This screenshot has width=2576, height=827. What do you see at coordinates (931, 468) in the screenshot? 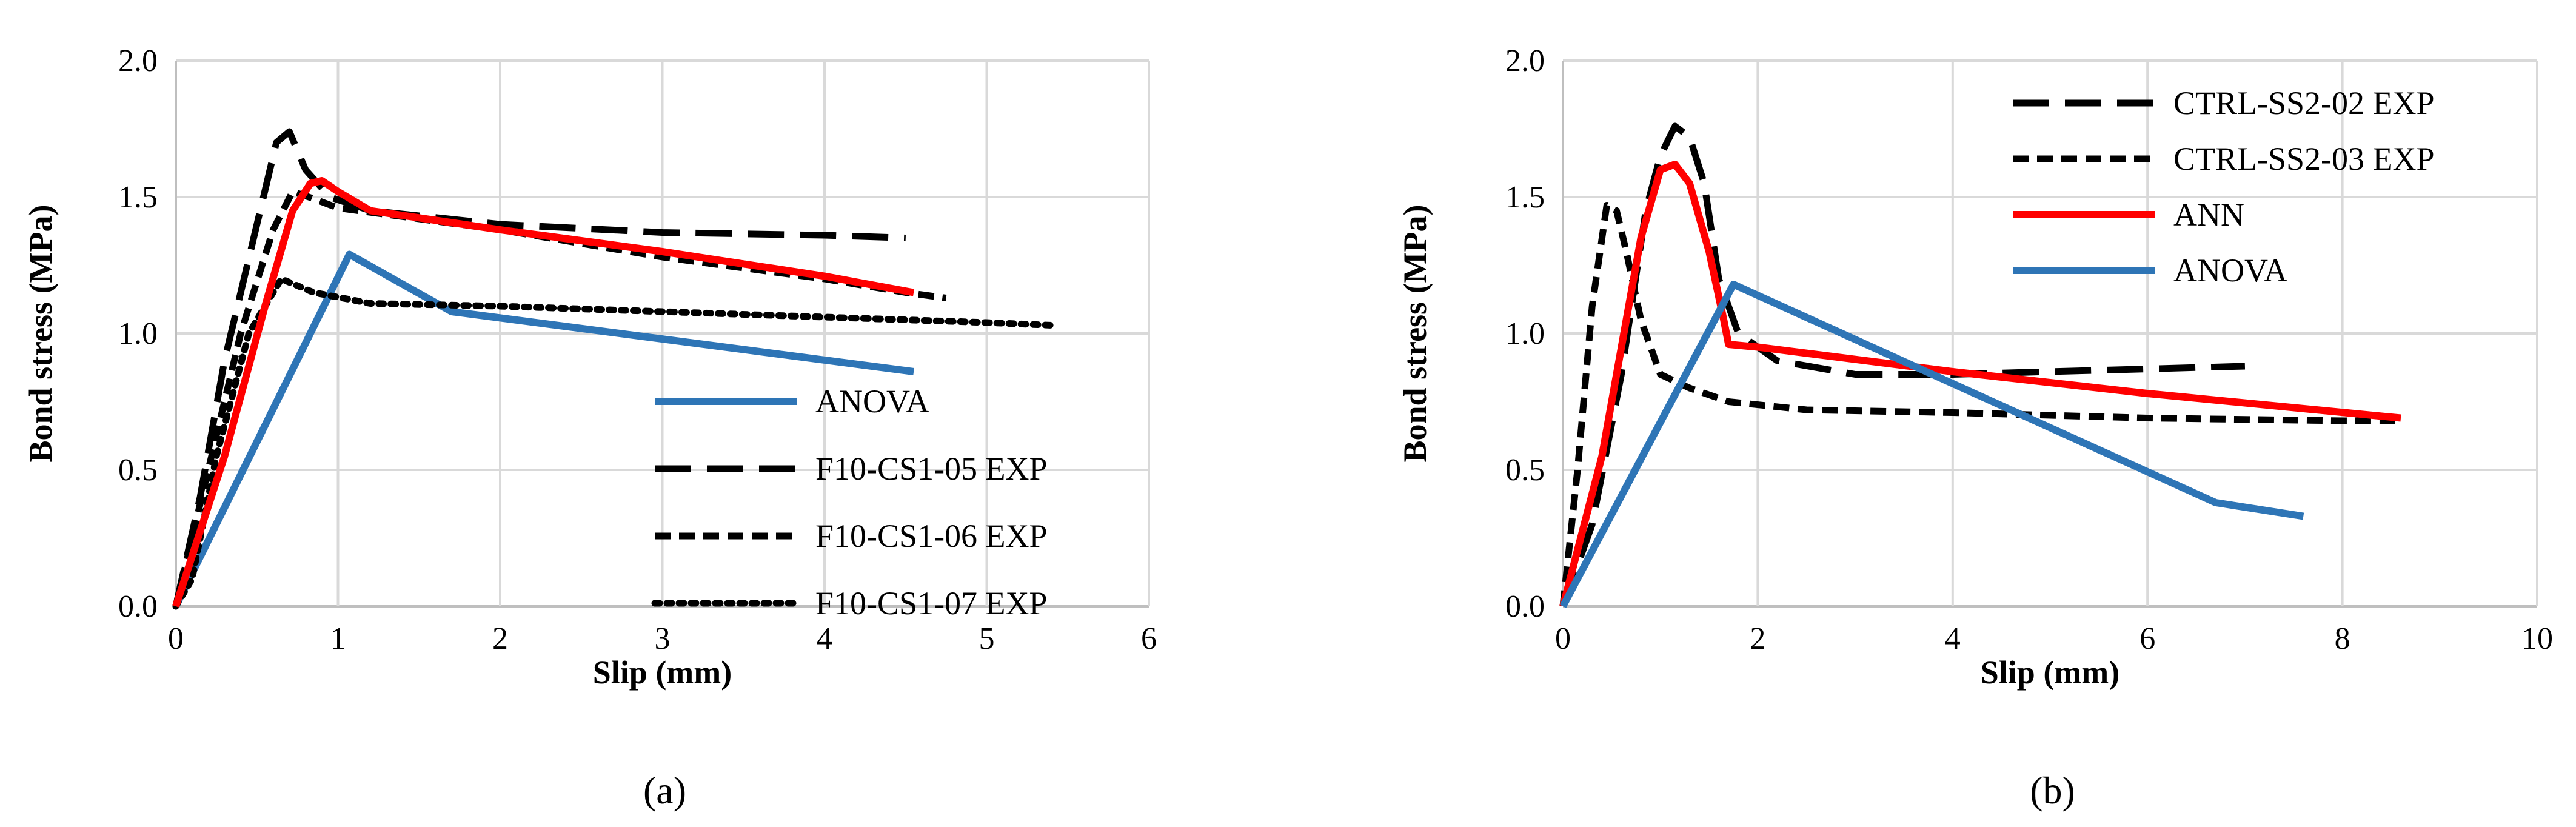
I see `legend-label: F10-CS1-05 EXP` at bounding box center [931, 468].